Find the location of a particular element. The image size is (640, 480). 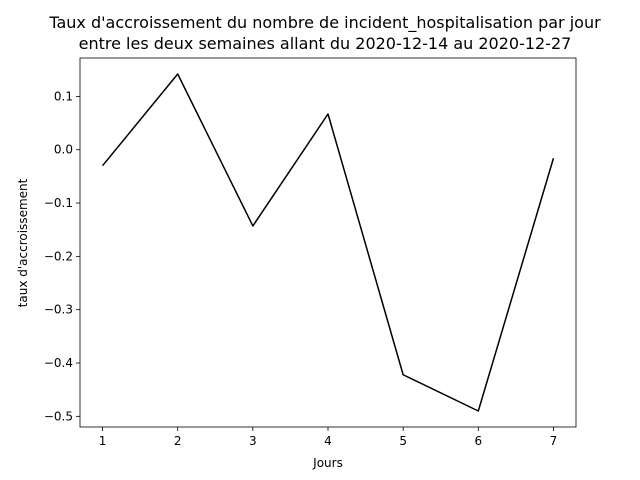

x-tick-label: 6 is located at coordinates (478, 441).